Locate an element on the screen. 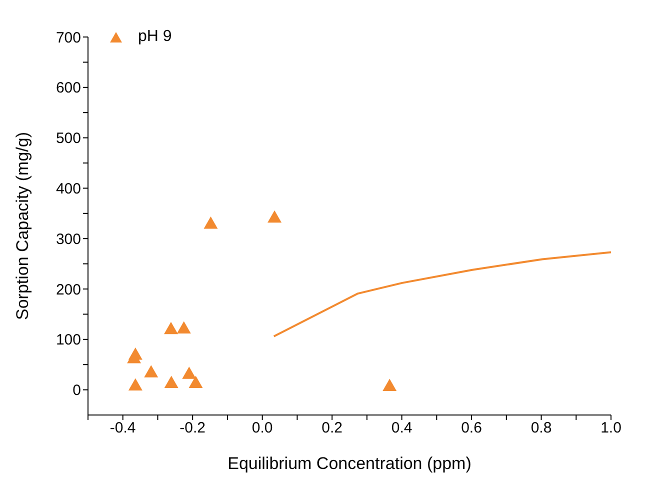 This screenshot has height=483, width=647. x-tick-label: -0.2 is located at coordinates (193, 428).